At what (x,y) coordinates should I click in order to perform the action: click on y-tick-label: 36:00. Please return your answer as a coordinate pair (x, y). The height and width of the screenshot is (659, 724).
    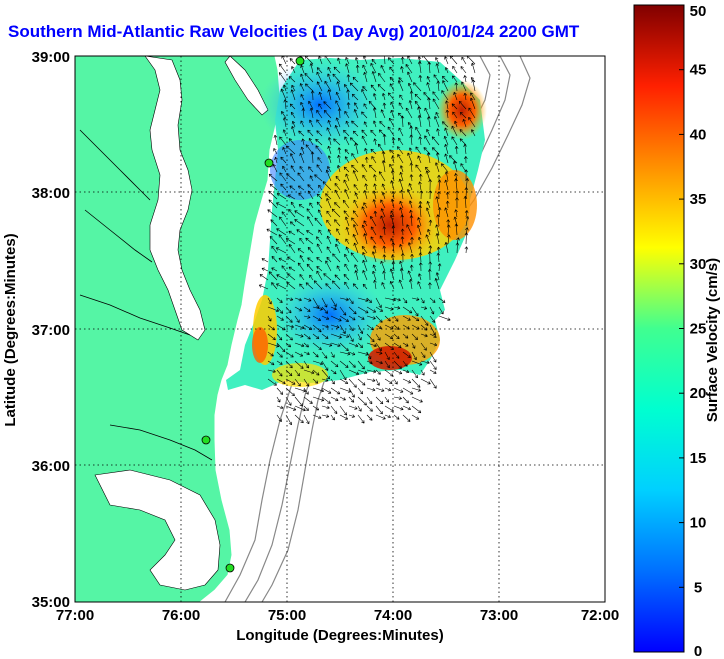
    Looking at the image, I should click on (51, 466).